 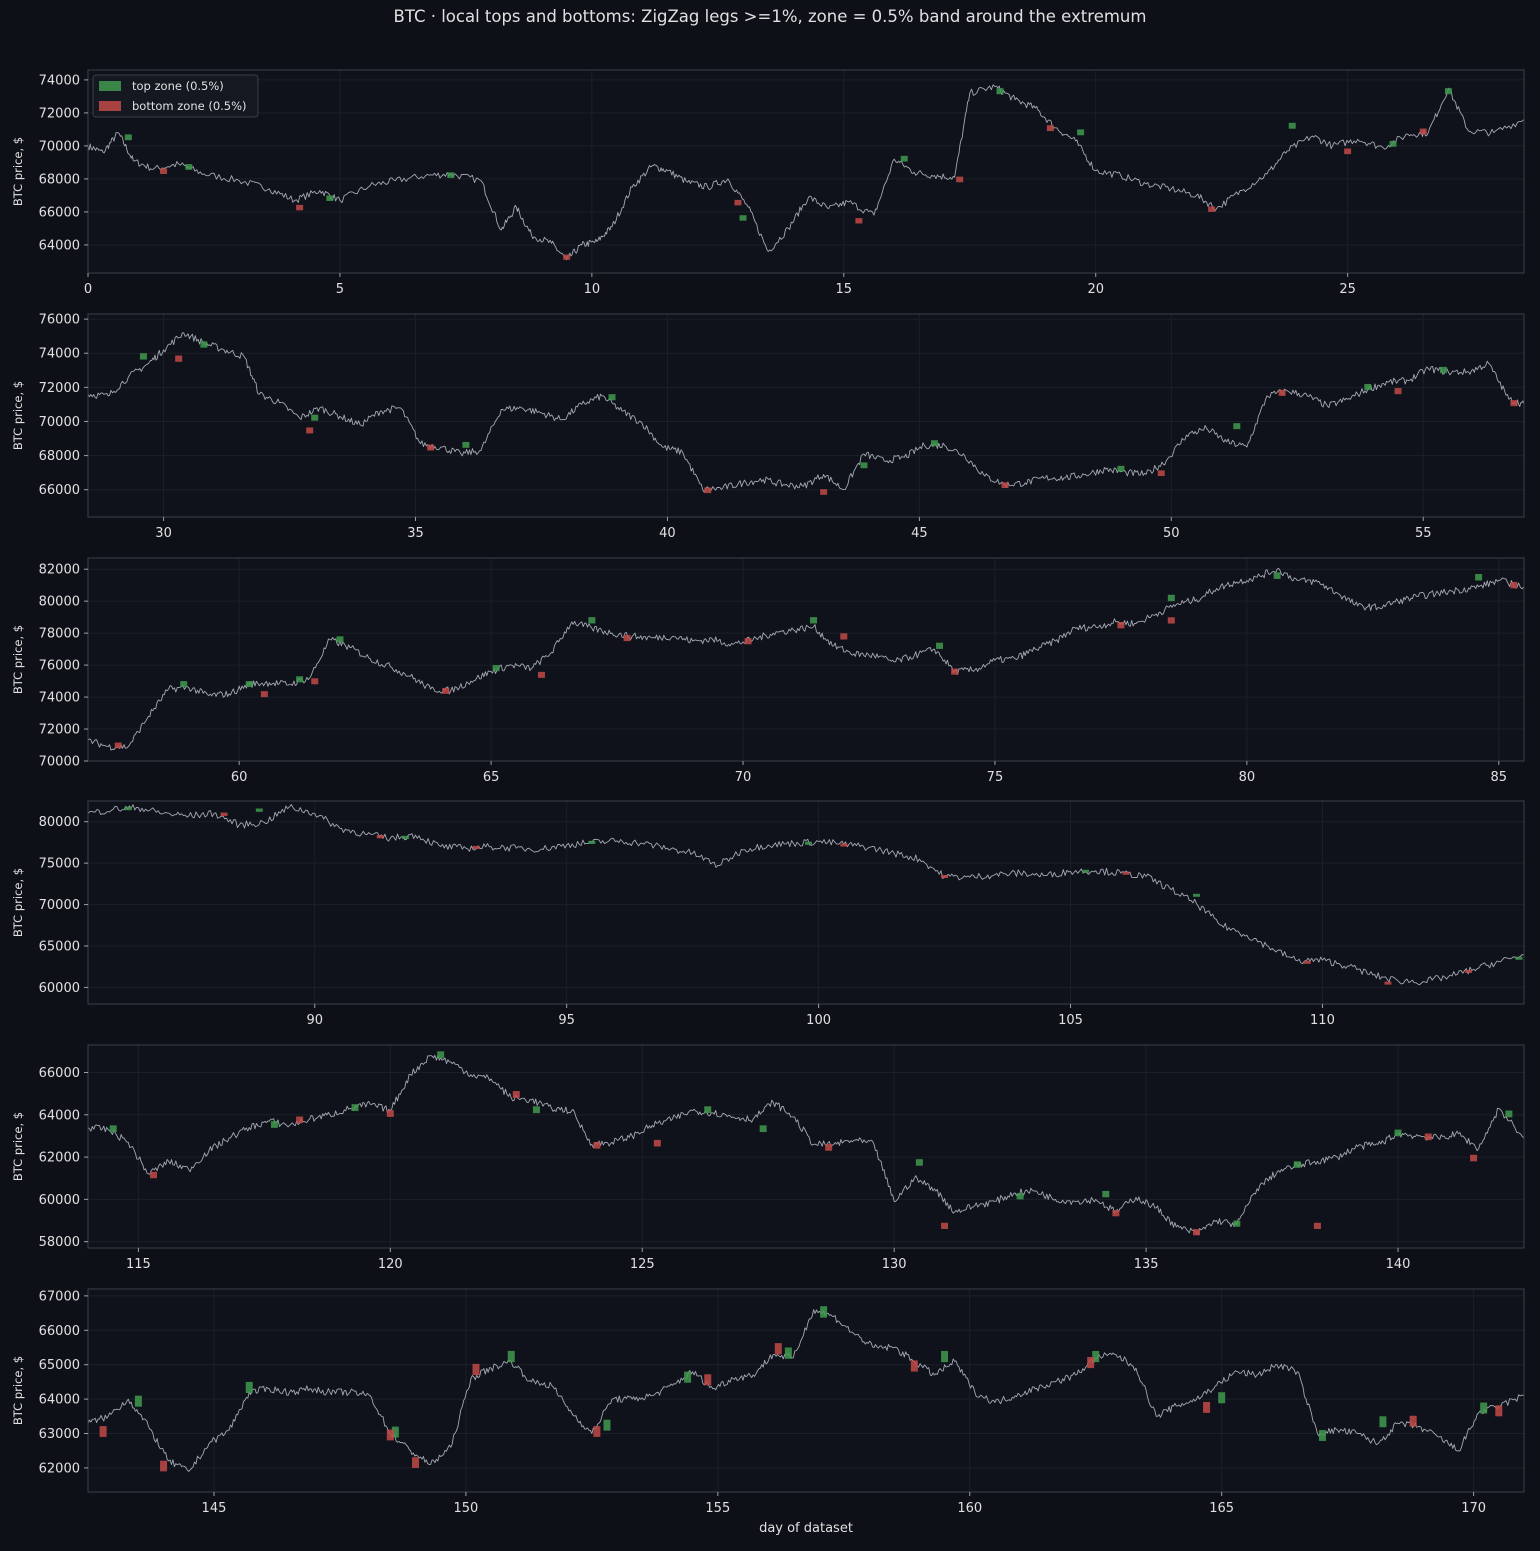 I want to click on x-tick-label: 110, so click(x=1322, y=1020).